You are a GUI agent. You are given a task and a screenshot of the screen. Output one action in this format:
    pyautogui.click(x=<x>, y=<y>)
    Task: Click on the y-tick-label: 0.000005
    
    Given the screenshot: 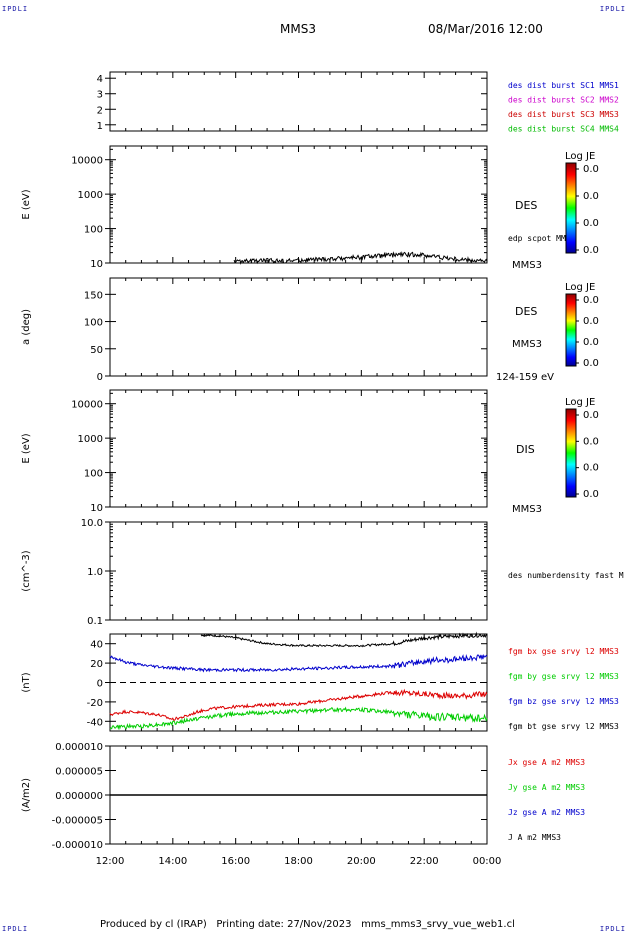 What is the action you would take?
    pyautogui.click(x=79, y=772)
    